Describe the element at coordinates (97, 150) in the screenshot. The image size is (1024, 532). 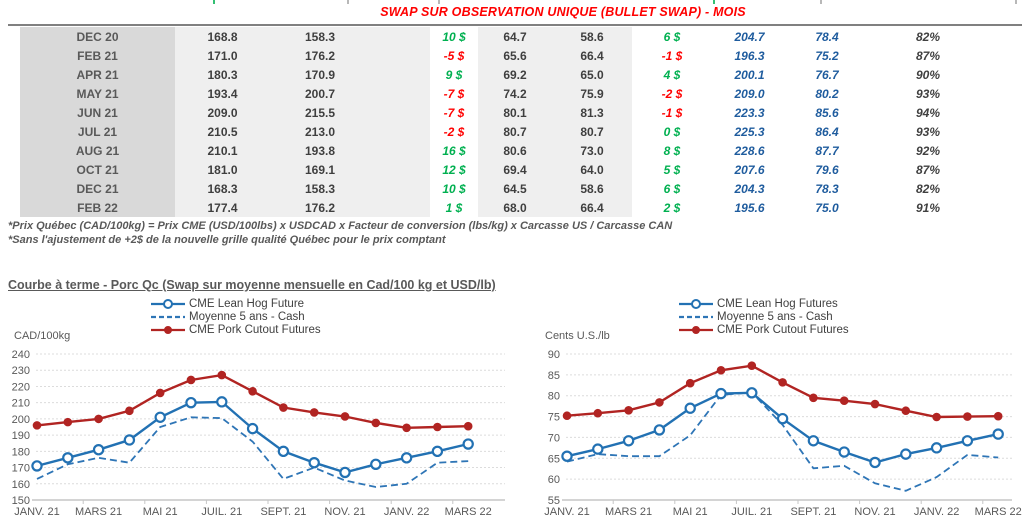
I see `row-label: AUG 21` at that location.